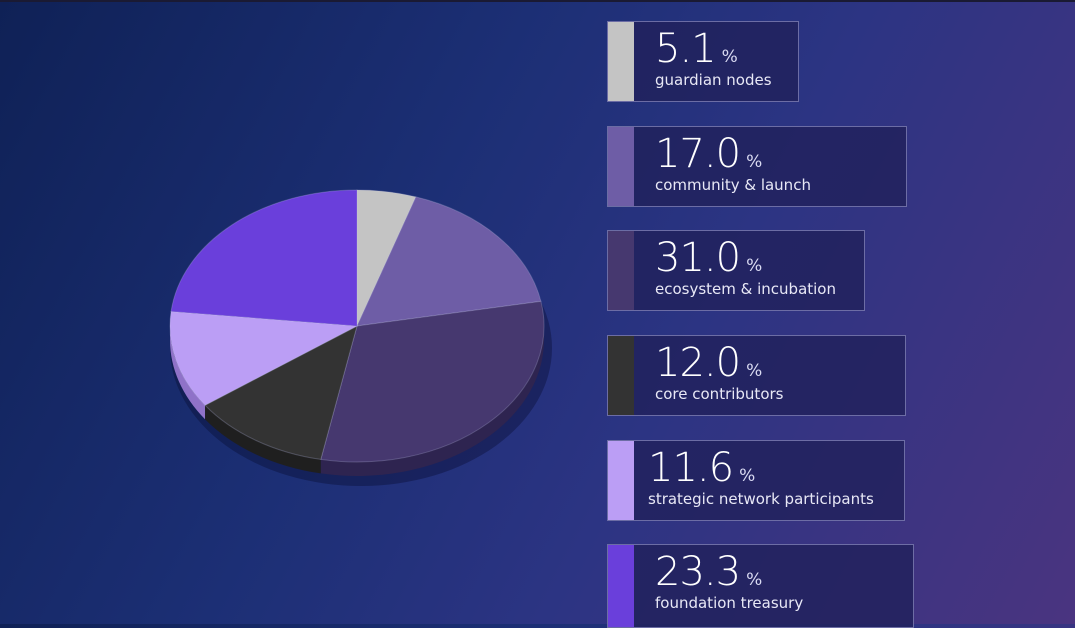 This screenshot has width=1075, height=628. I want to click on legend-value: 23.3, so click(698, 572).